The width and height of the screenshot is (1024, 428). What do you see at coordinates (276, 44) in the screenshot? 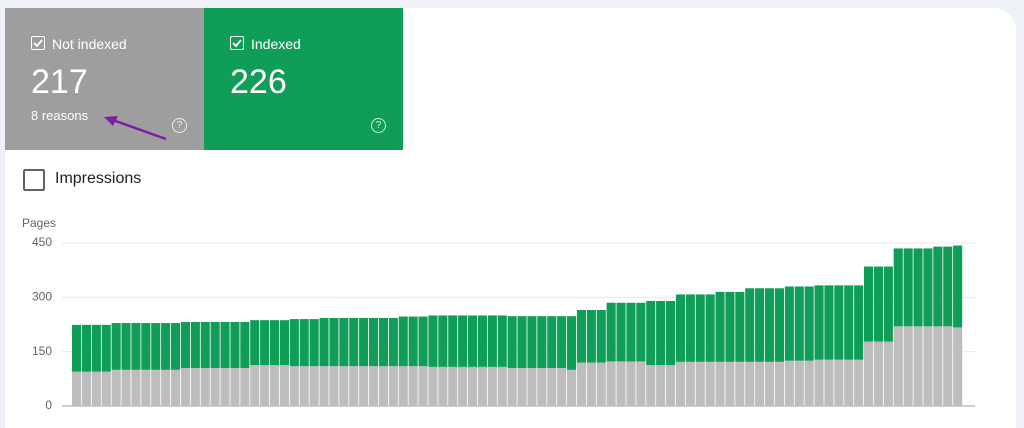
I see `tile-label: Indexed` at bounding box center [276, 44].